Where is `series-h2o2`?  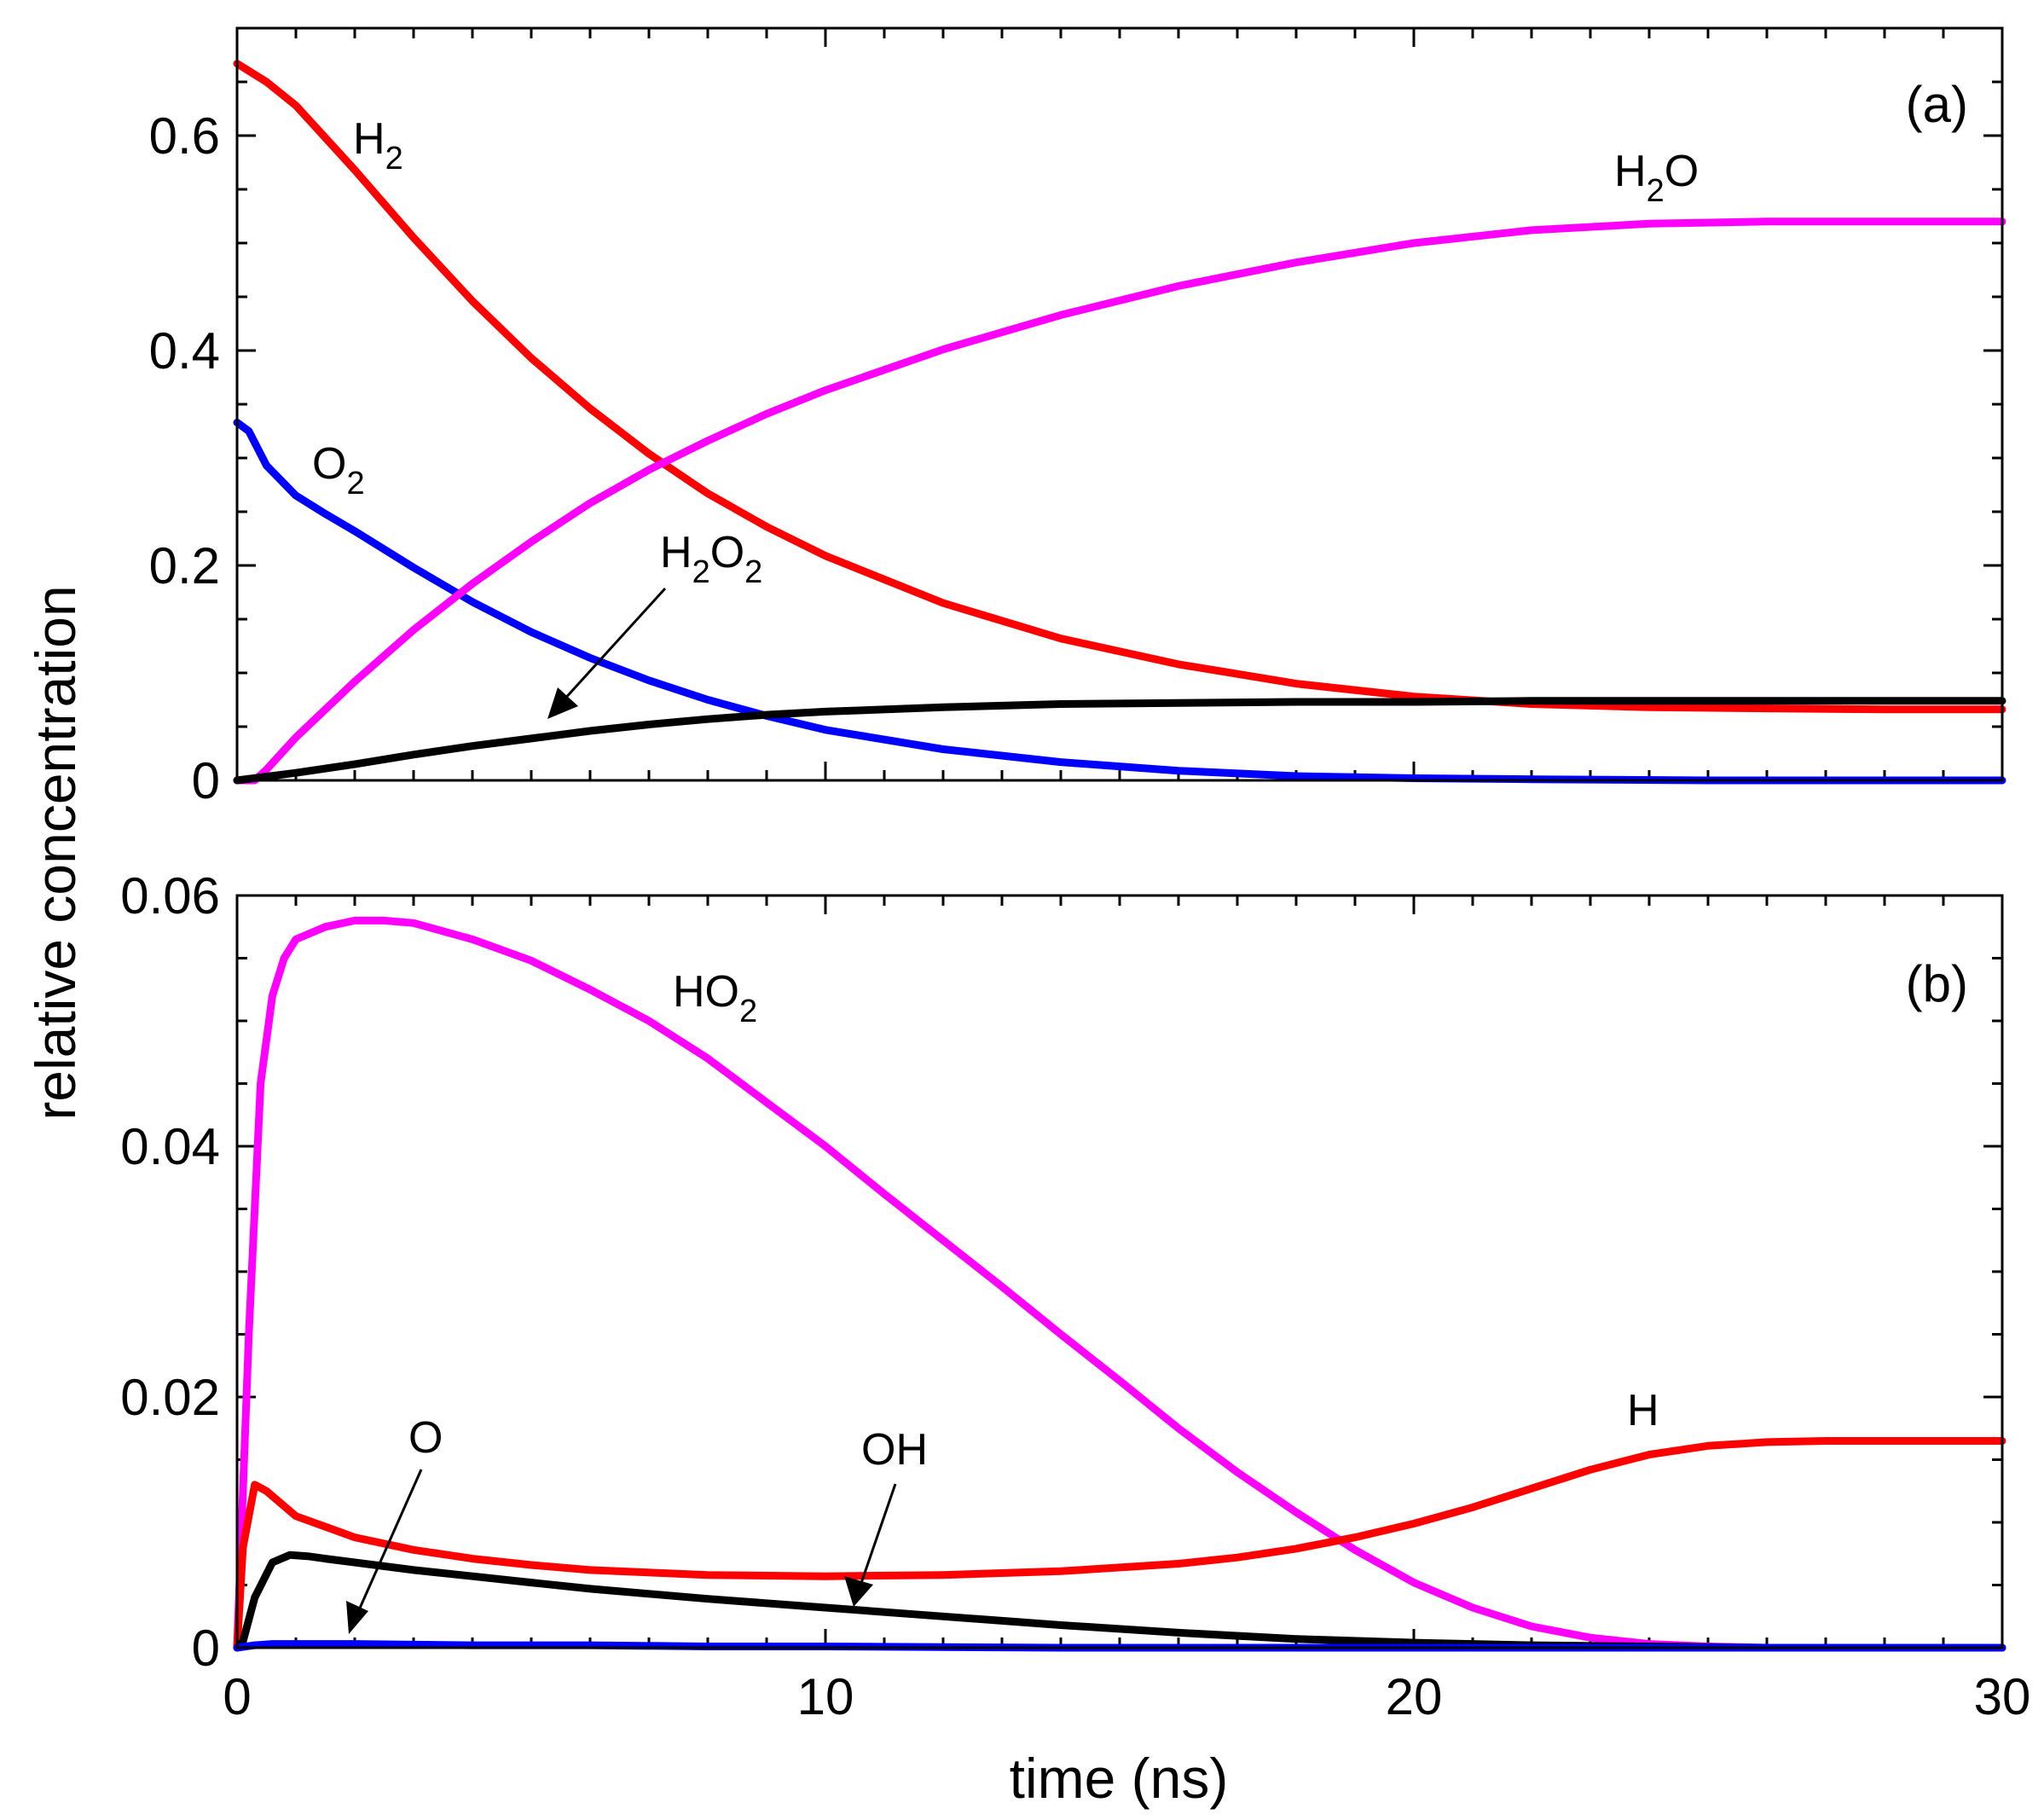 series-h2o2 is located at coordinates (1119, 741).